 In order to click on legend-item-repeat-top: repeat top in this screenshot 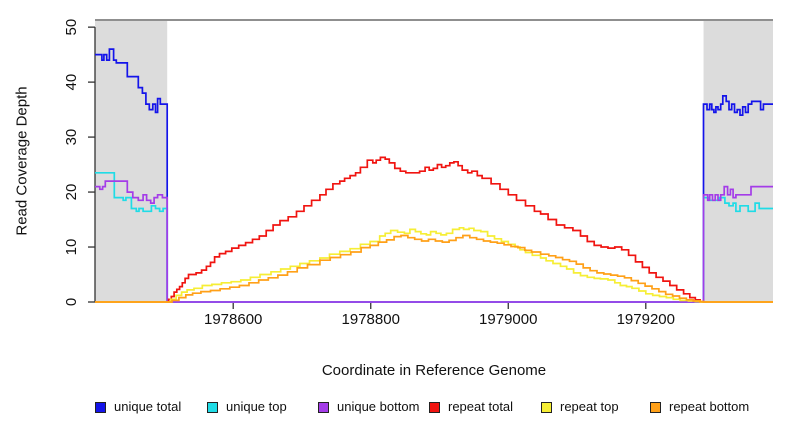, I will do `click(580, 407)`.